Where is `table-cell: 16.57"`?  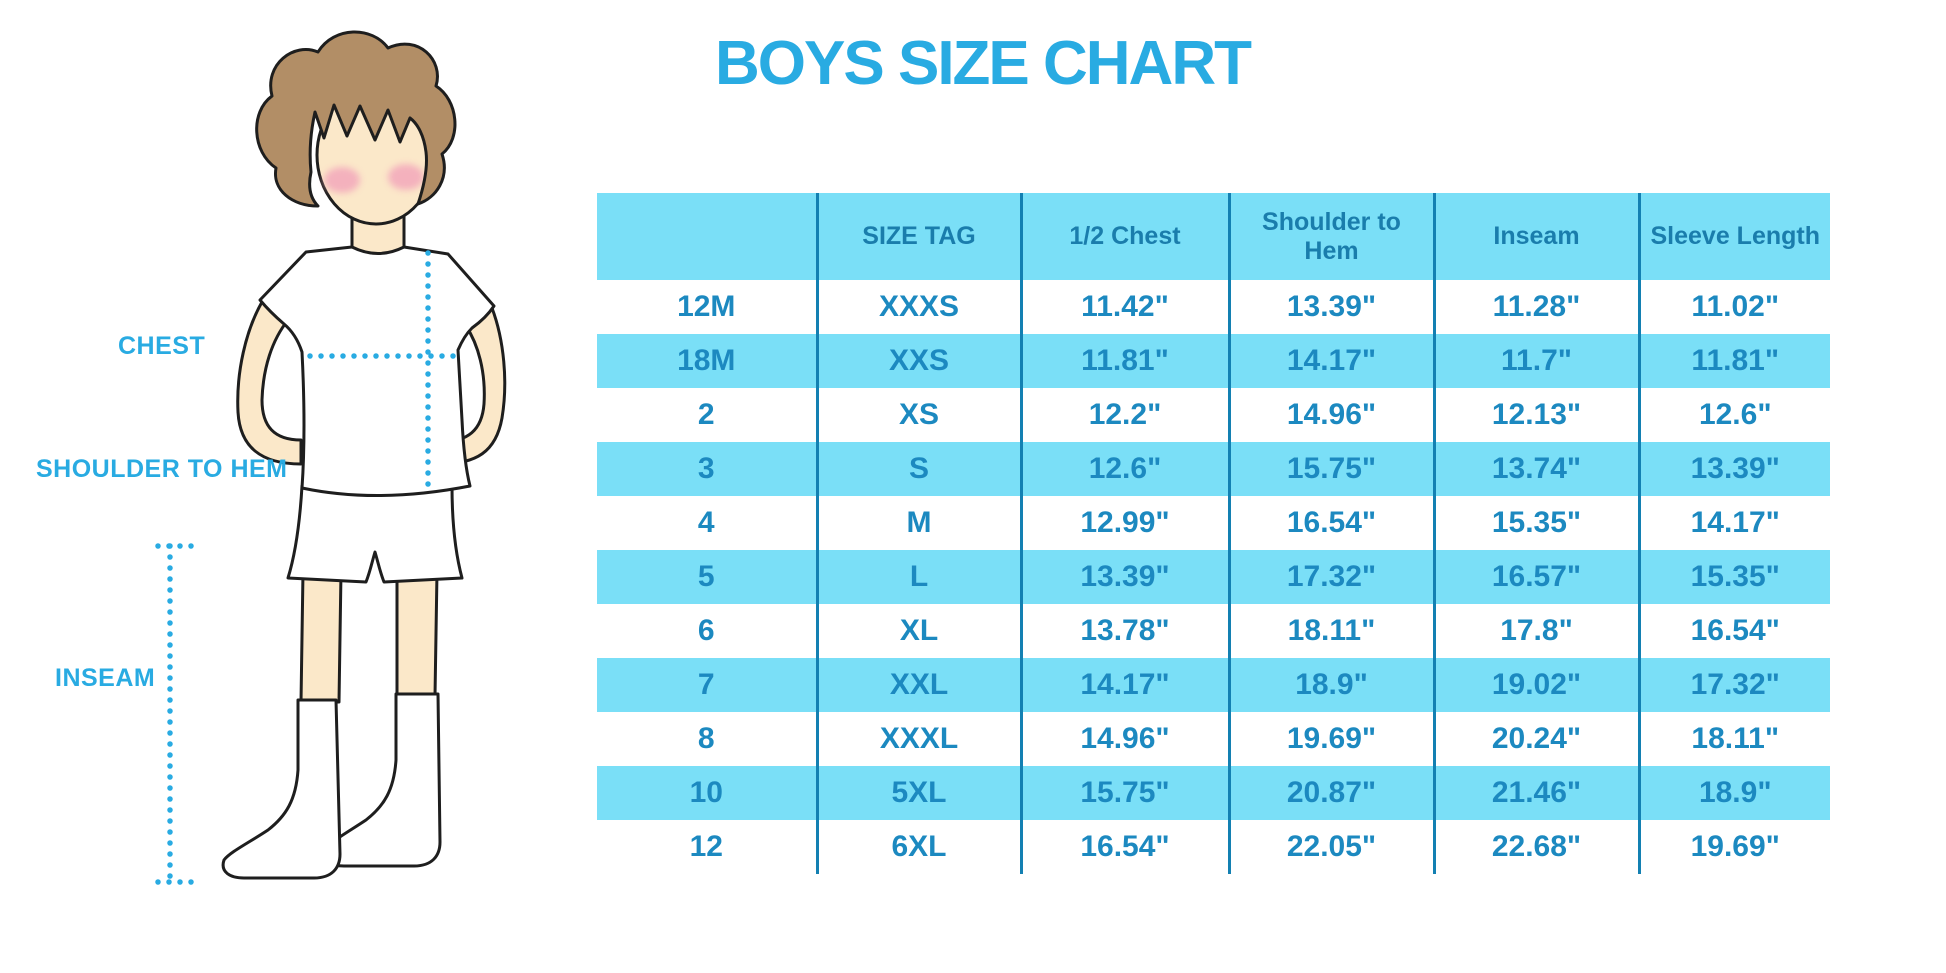 table-cell: 16.57" is located at coordinates (1535, 577).